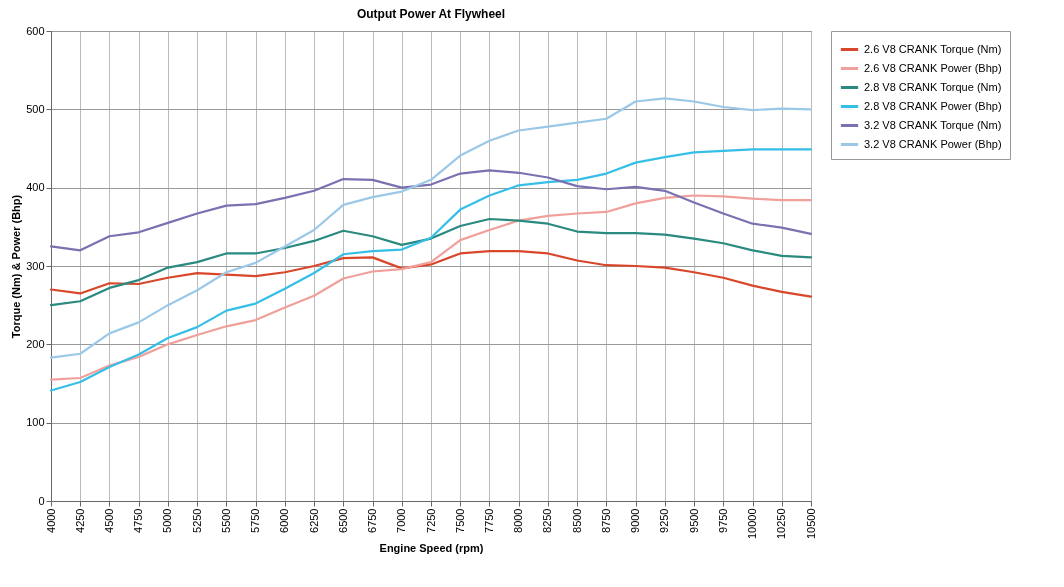 The height and width of the screenshot is (587, 1064). What do you see at coordinates (225, 520) in the screenshot?
I see `x-tick-label: 5500` at bounding box center [225, 520].